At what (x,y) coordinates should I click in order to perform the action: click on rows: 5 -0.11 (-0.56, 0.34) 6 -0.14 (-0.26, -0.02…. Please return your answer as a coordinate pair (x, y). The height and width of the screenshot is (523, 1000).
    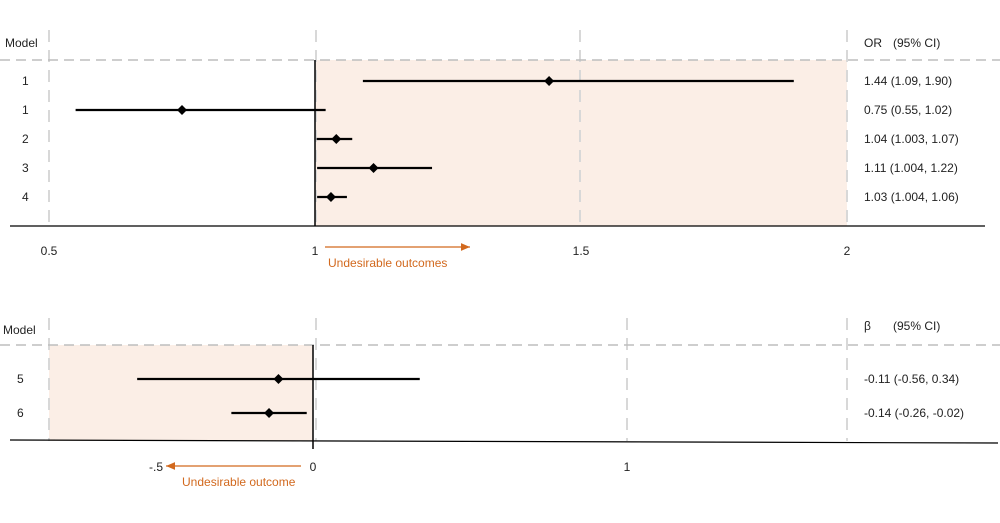
    Looking at the image, I should click on (490, 396).